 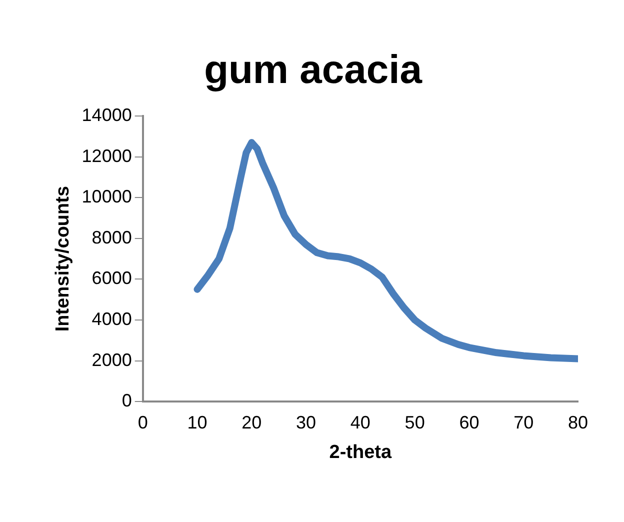 I want to click on x-tick-label: 10, so click(x=197, y=422).